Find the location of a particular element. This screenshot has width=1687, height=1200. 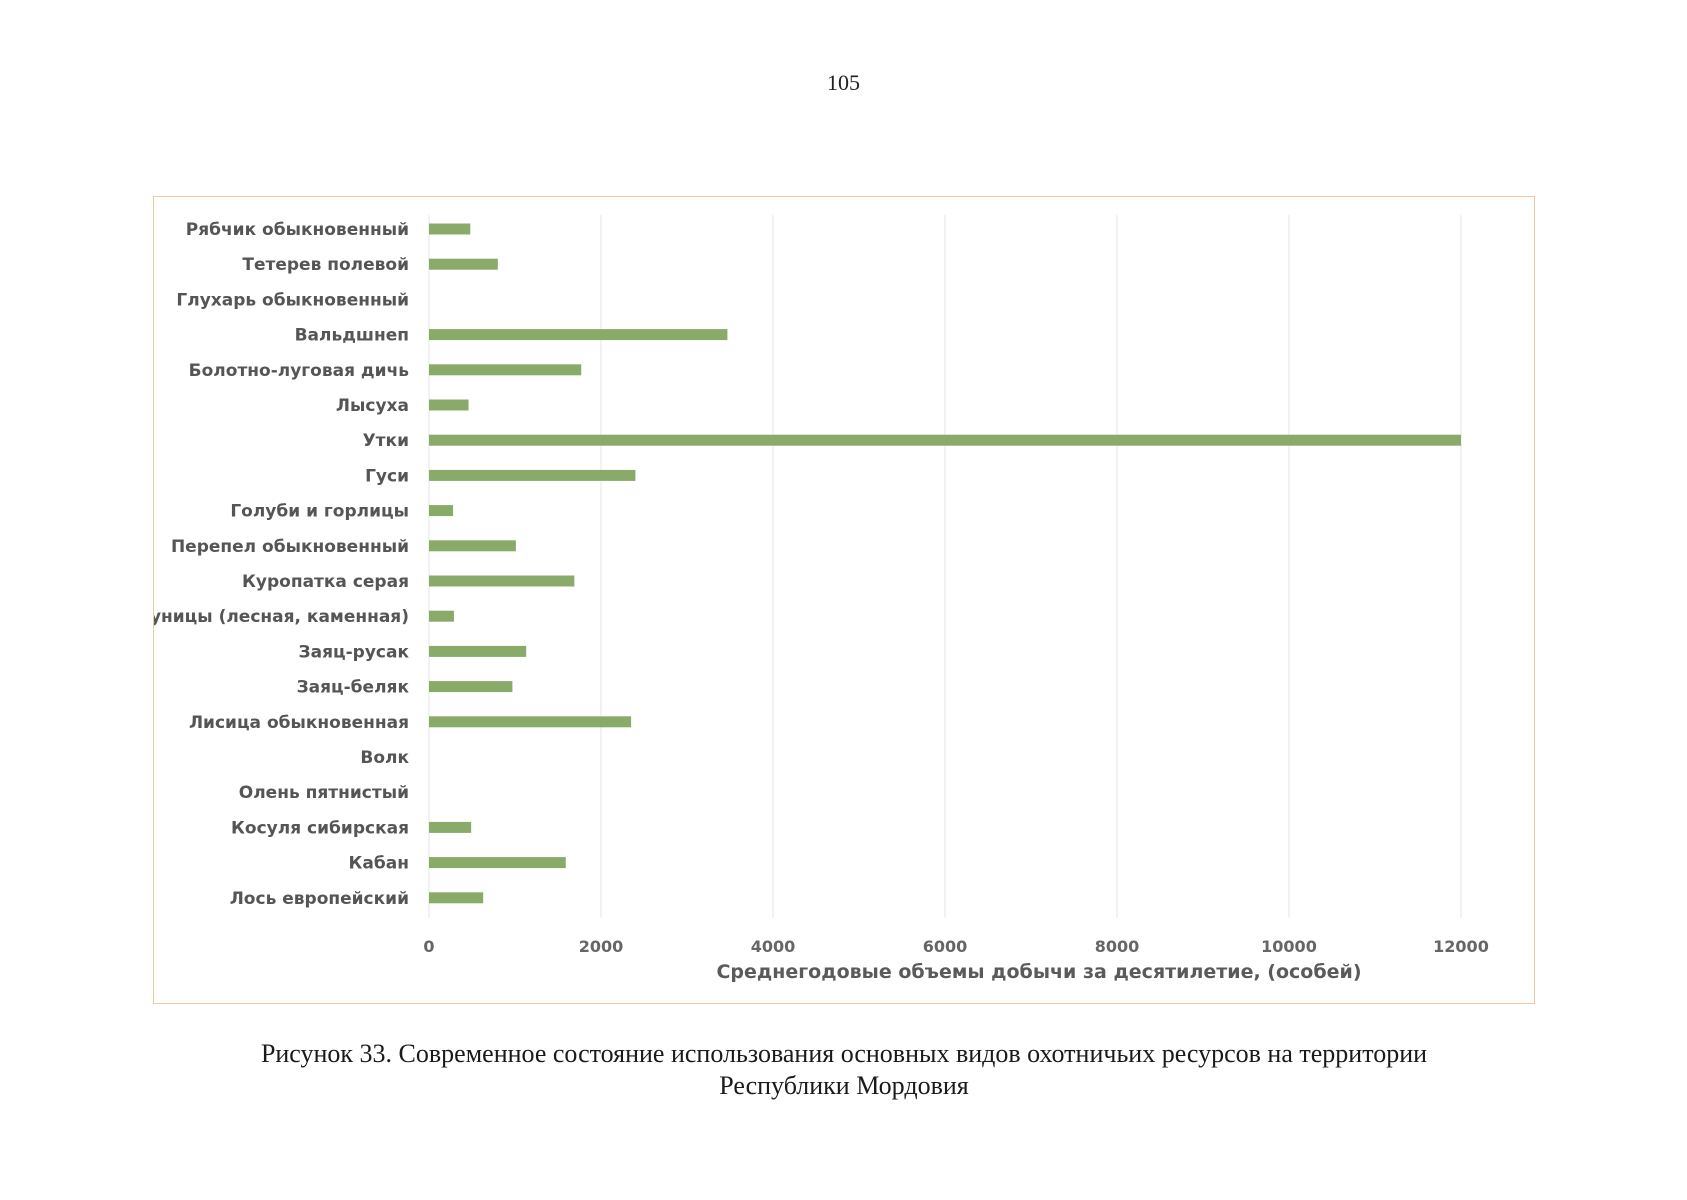

caption-line-2: Республики Мордовия is located at coordinates (844, 1085).